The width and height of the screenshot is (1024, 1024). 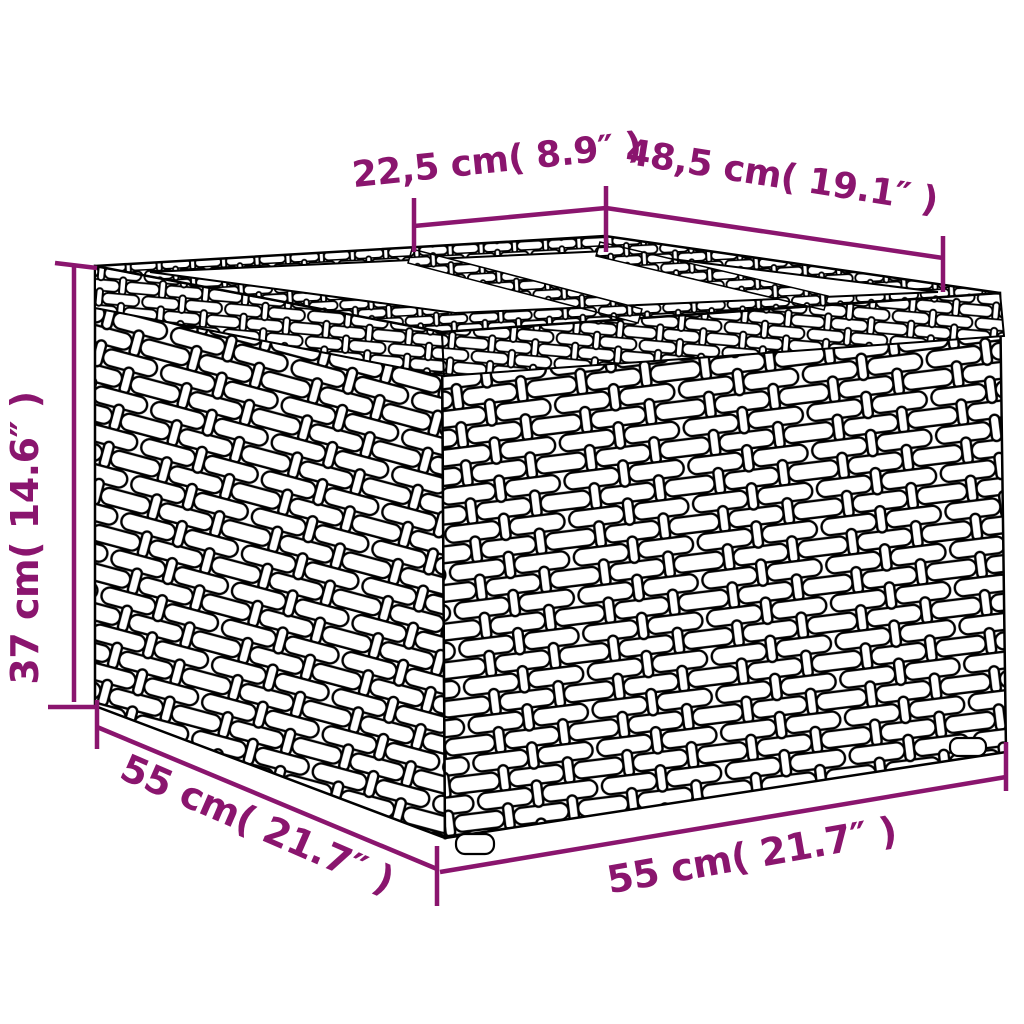 I want to click on top-large-dimension, so click(x=775, y=248).